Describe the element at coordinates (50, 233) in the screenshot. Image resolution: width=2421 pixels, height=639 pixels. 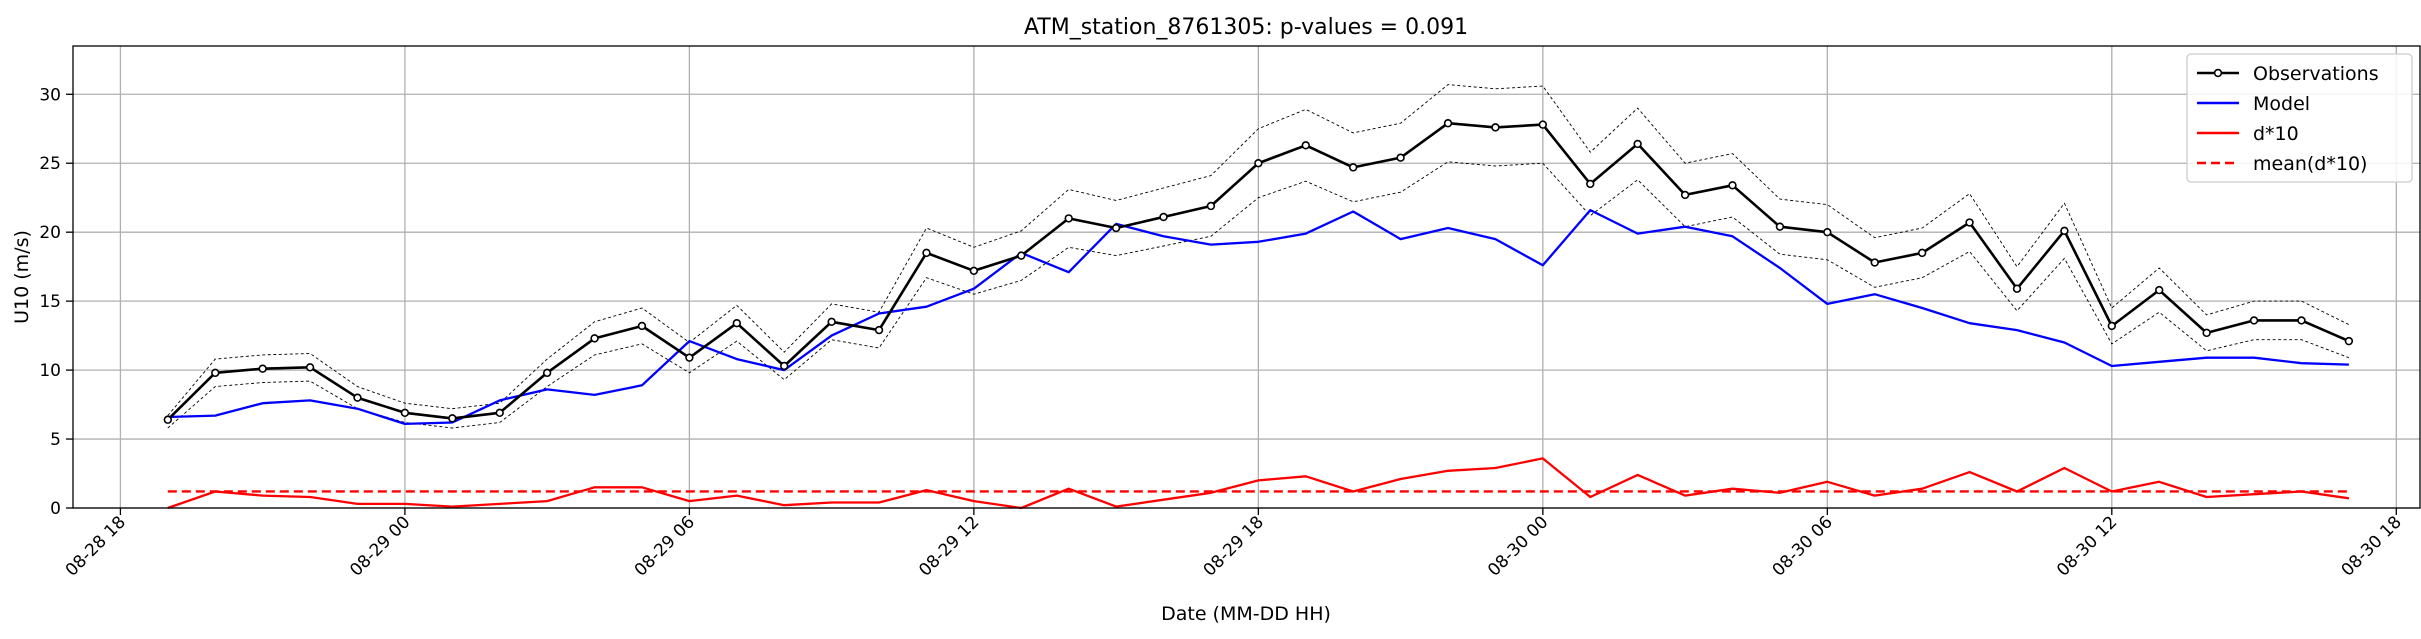
I see `y-tick-label: 20` at that location.